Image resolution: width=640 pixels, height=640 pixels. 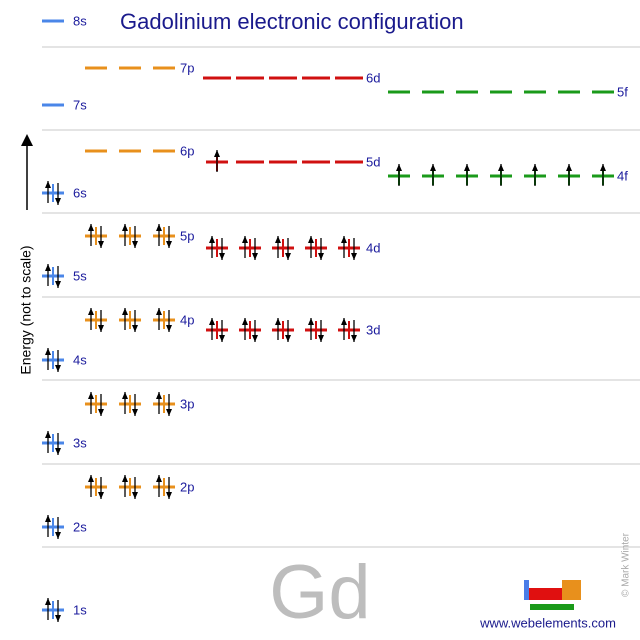 I want to click on orbital-label: 5f, so click(x=622, y=91).